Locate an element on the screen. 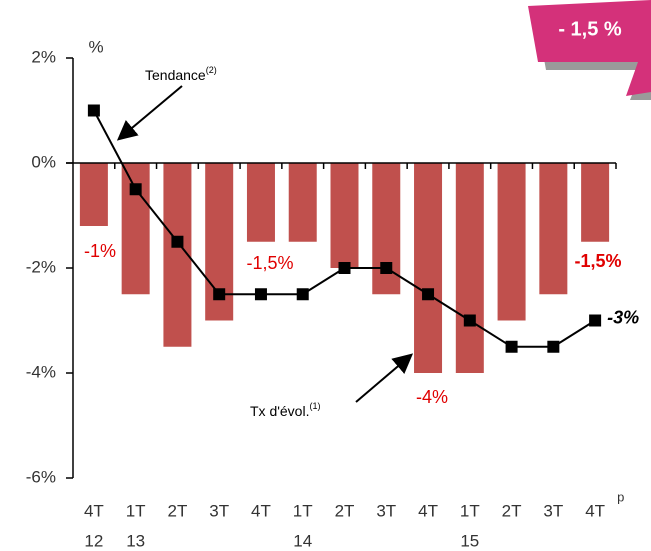 The height and width of the screenshot is (551, 651). x-note: p is located at coordinates (620, 496).